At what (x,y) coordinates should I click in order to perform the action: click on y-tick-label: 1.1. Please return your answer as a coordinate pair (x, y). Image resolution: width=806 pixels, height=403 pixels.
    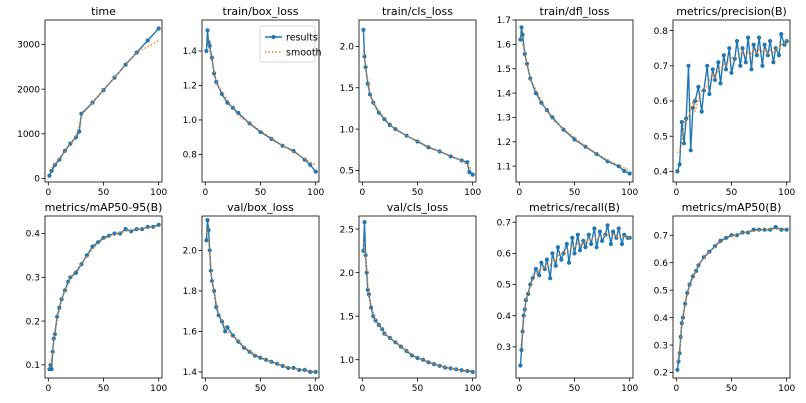
    Looking at the image, I should click on (504, 167).